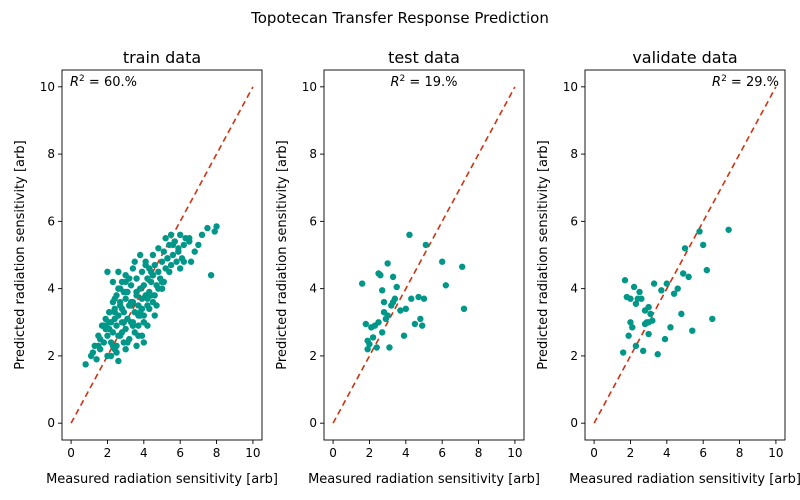 This screenshot has width=800, height=500. I want to click on figure-suptitle: Topotecan Transfer Response Prediction, so click(399, 18).